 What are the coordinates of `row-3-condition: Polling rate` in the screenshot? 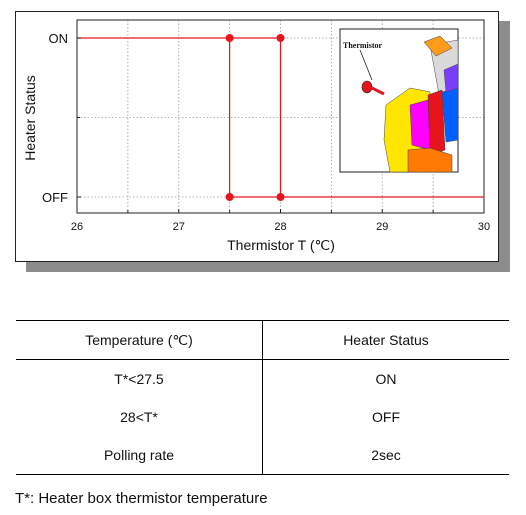 It's located at (139, 455).